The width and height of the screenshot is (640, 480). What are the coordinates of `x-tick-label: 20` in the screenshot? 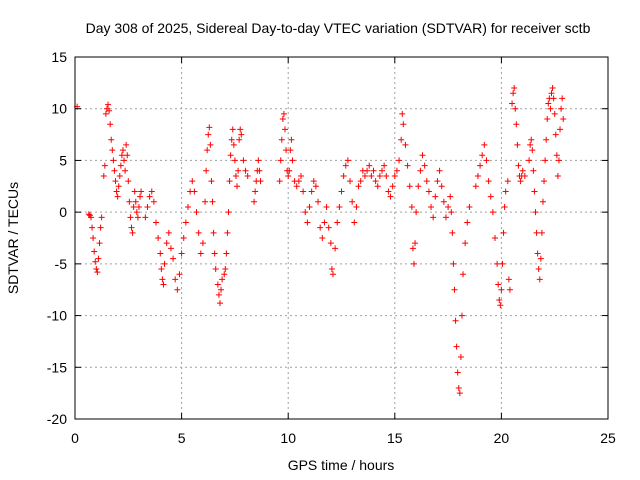 It's located at (502, 438).